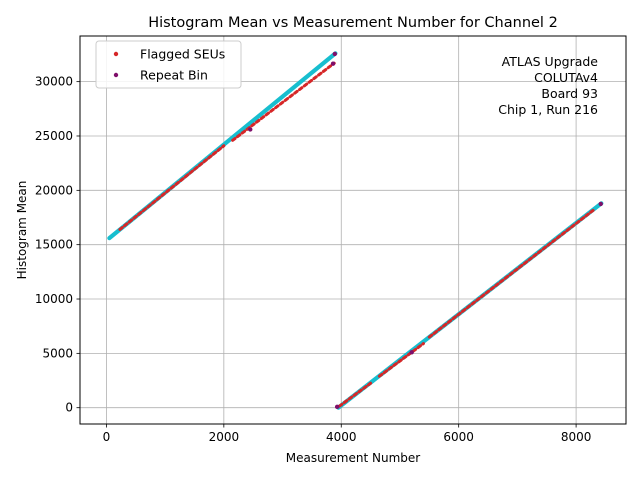 The image size is (640, 480). What do you see at coordinates (569, 93) in the screenshot?
I see `annotation-line-3: Board 93` at bounding box center [569, 93].